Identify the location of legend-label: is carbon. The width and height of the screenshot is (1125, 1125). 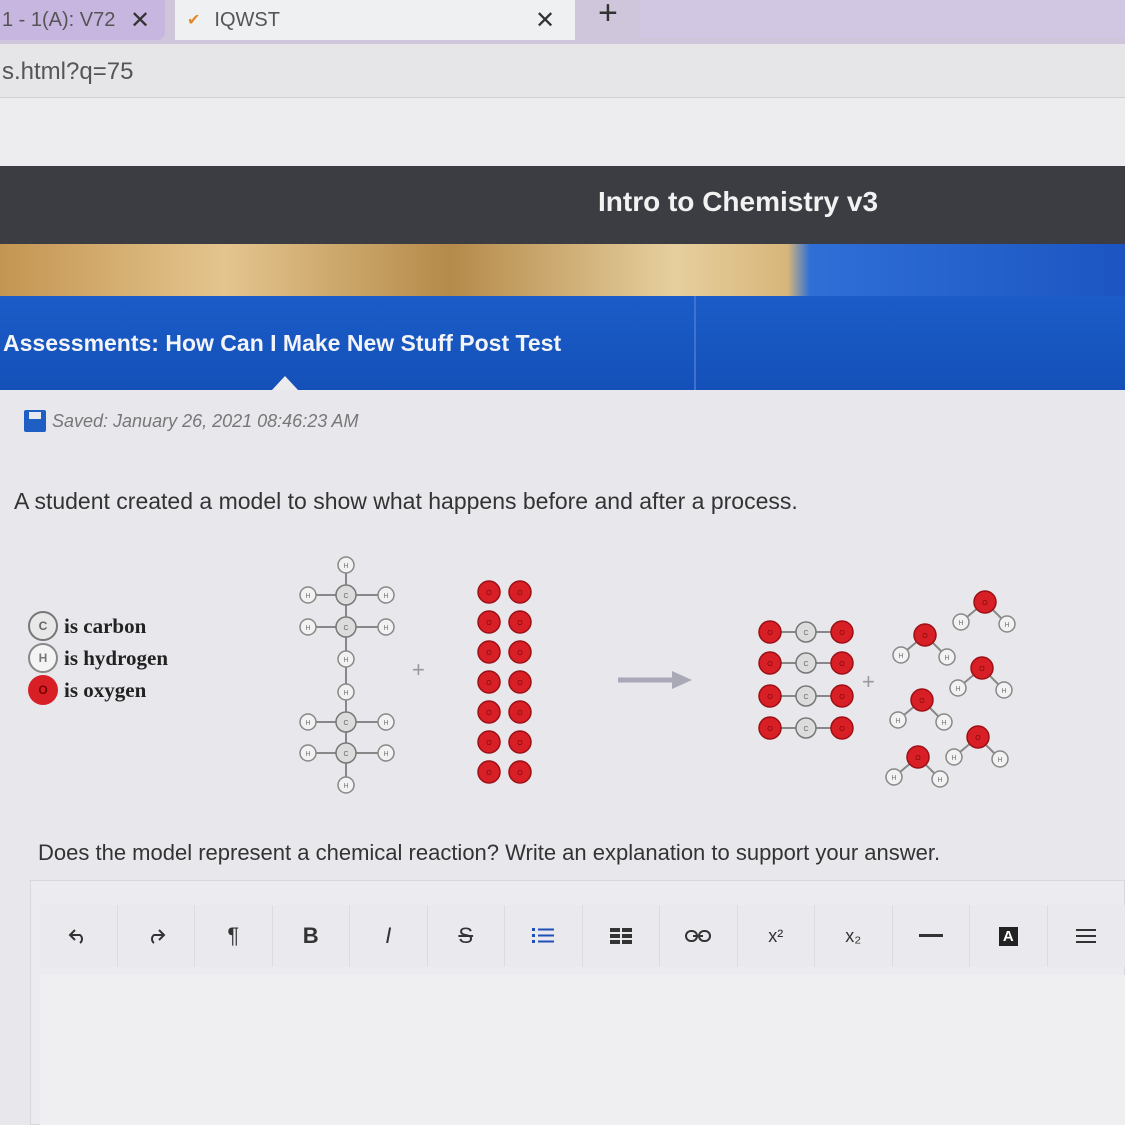
(105, 625).